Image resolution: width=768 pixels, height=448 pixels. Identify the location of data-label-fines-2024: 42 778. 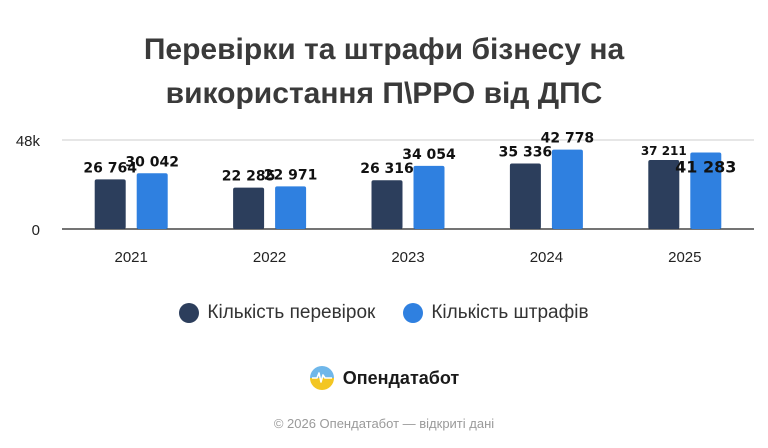
(568, 139).